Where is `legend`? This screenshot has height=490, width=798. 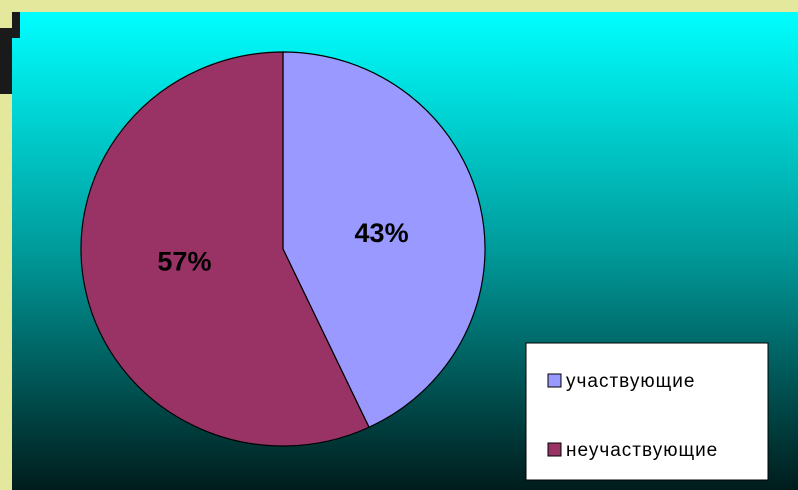
legend is located at coordinates (647, 411).